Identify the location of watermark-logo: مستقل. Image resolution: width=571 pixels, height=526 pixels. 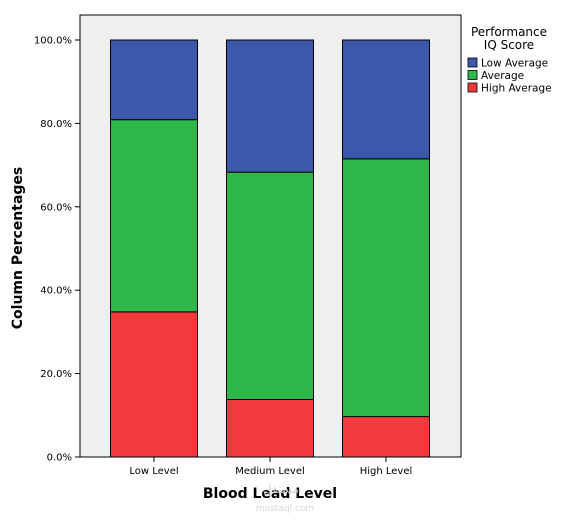
(281, 489).